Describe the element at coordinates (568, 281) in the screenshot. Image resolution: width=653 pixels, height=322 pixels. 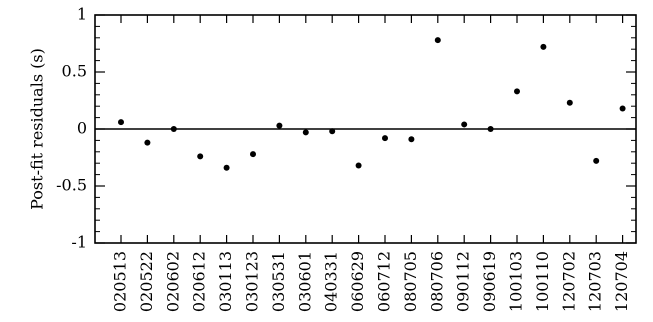
I see `x-tick-label: 120702` at that location.